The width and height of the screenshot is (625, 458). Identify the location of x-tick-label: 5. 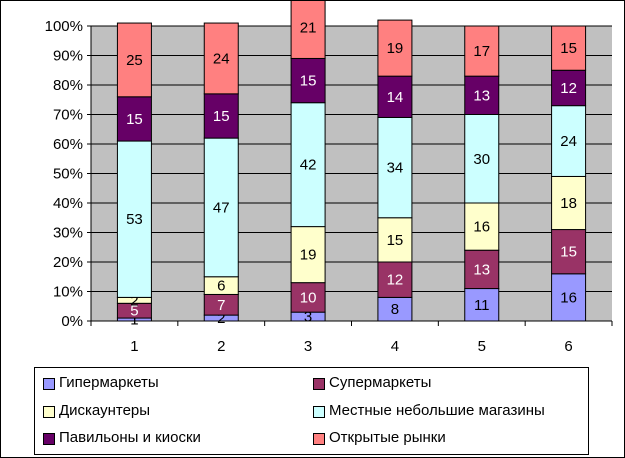
(482, 346).